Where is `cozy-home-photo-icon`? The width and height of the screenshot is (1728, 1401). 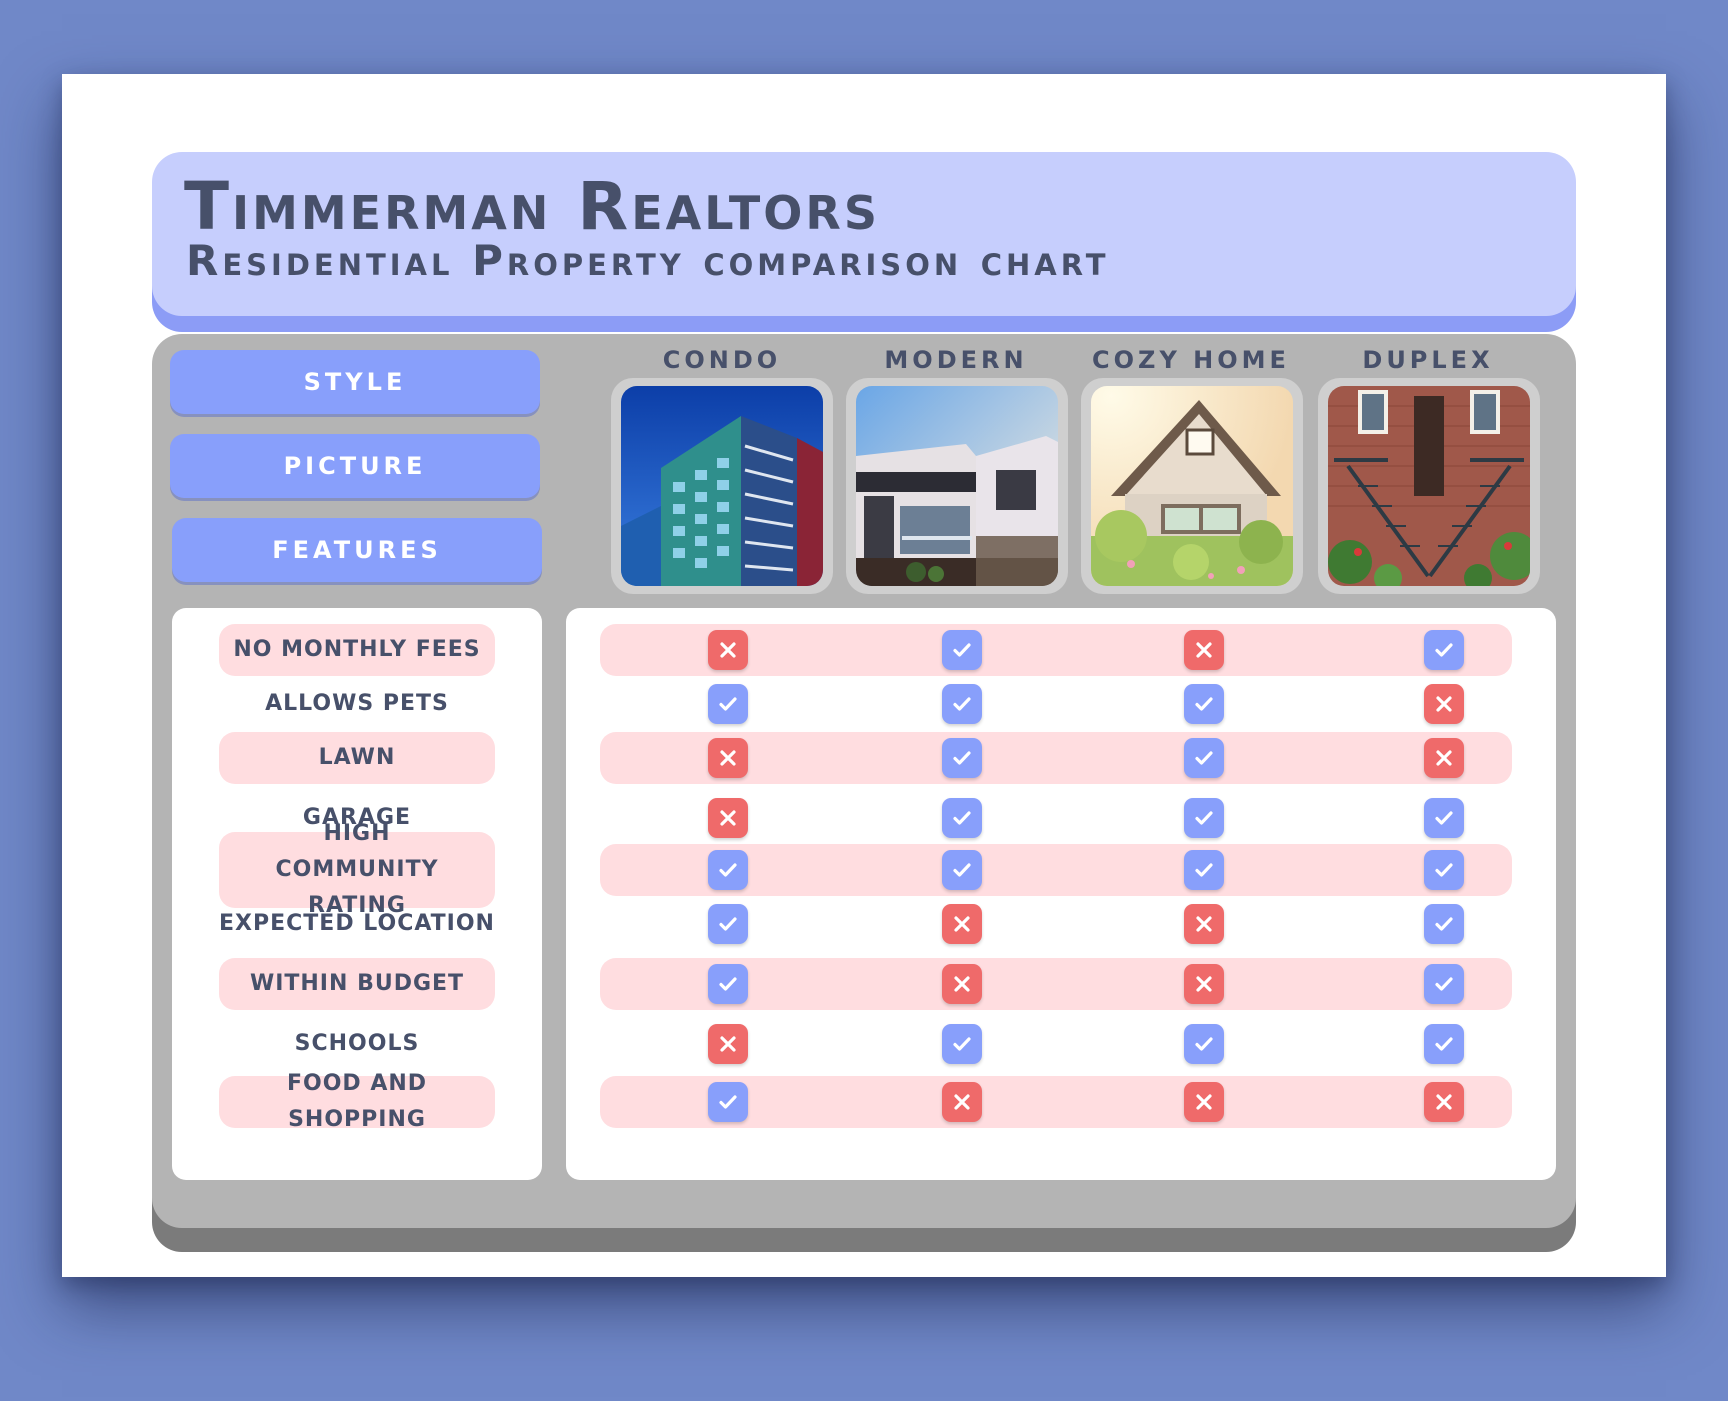
cozy-home-photo-icon is located at coordinates (1192, 486).